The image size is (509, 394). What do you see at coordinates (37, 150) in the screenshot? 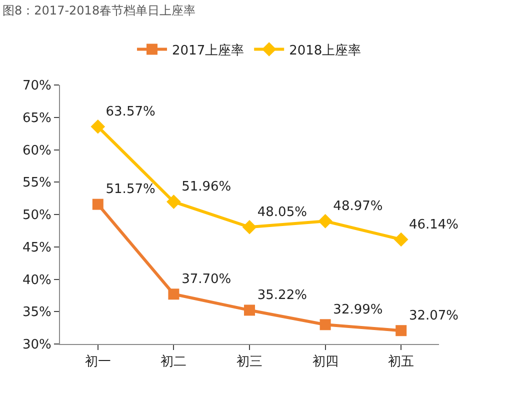
I see `y-tick-label: 60%` at bounding box center [37, 150].